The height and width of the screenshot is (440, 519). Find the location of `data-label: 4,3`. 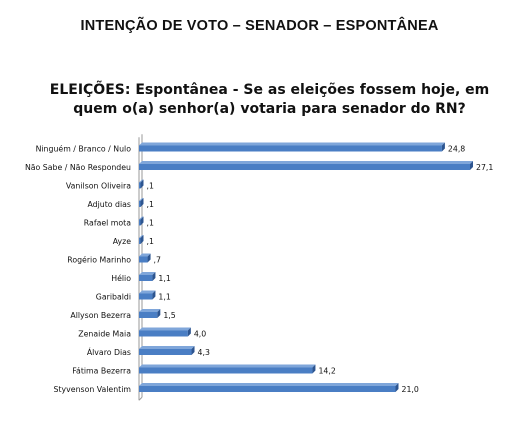

data-label: 4,3 is located at coordinates (204, 352).